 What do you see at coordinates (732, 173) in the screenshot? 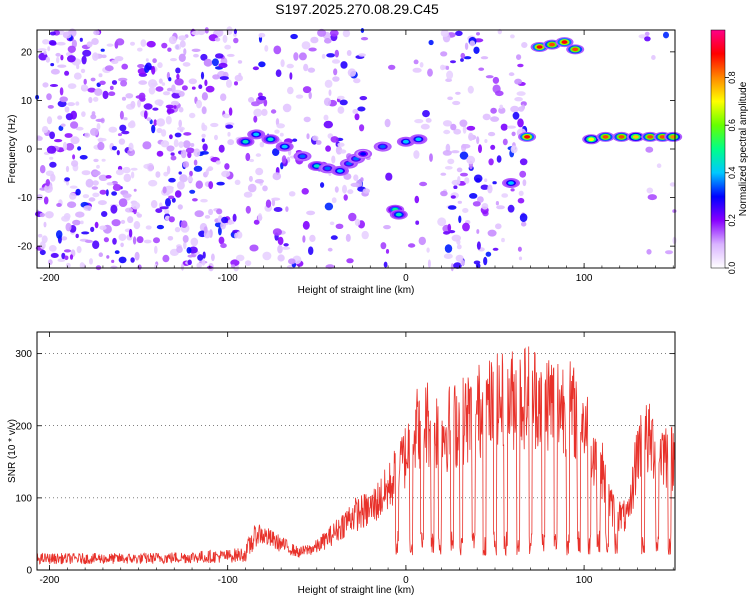
I see `colorbar-tick-label: 0.4` at bounding box center [732, 173].